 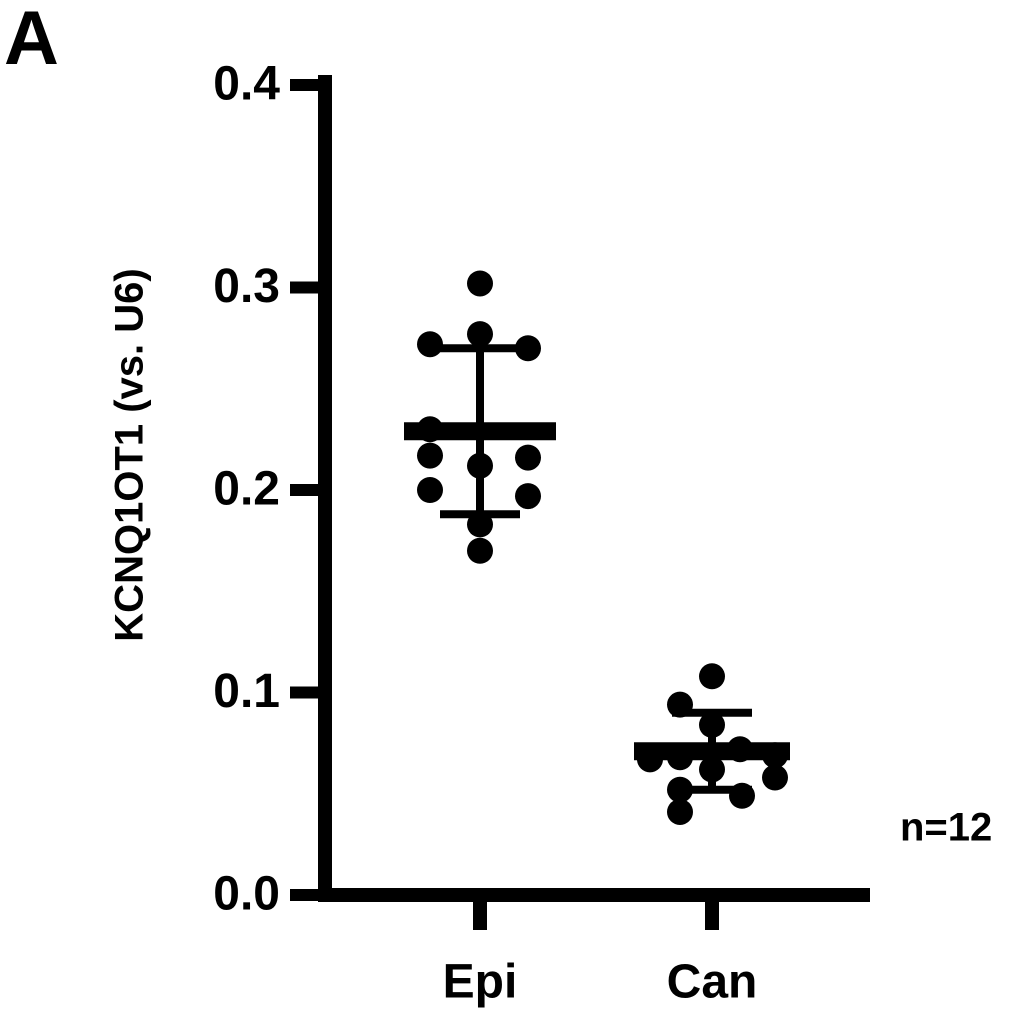 What do you see at coordinates (246, 691) in the screenshot?
I see `y-tick-label: 0.1` at bounding box center [246, 691].